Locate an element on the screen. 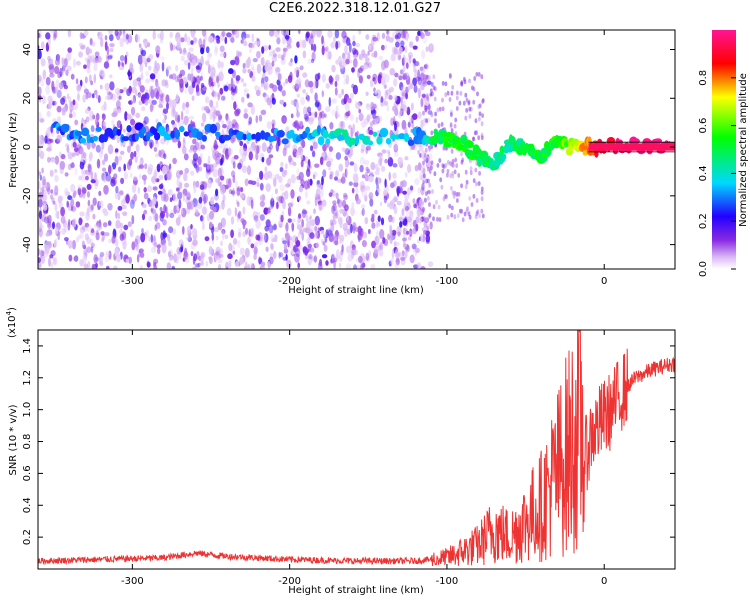 This screenshot has width=750, height=600. x-tick-label: -200 is located at coordinates (289, 581).